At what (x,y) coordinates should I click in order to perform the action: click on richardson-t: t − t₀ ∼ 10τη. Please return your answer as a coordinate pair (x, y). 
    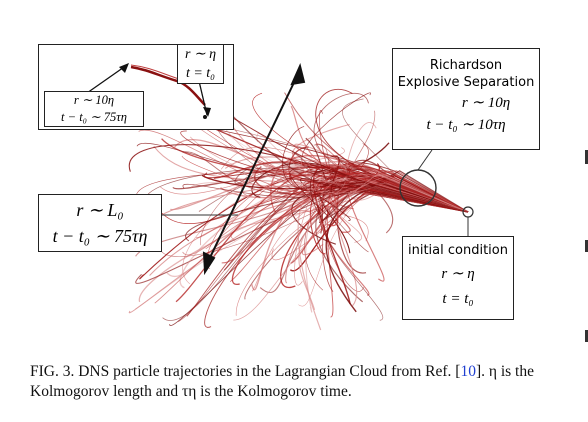
    Looking at the image, I should click on (466, 125).